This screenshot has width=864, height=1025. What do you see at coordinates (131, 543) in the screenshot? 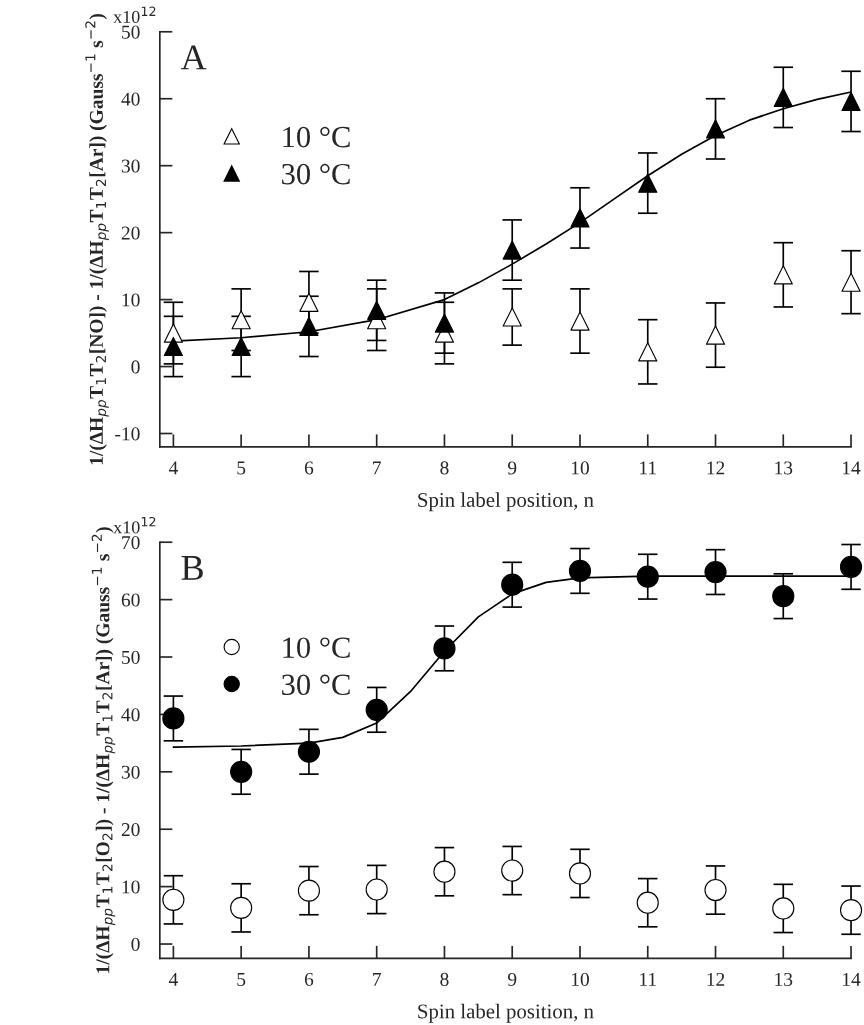
I see `y-tick-label: 70` at bounding box center [131, 543].